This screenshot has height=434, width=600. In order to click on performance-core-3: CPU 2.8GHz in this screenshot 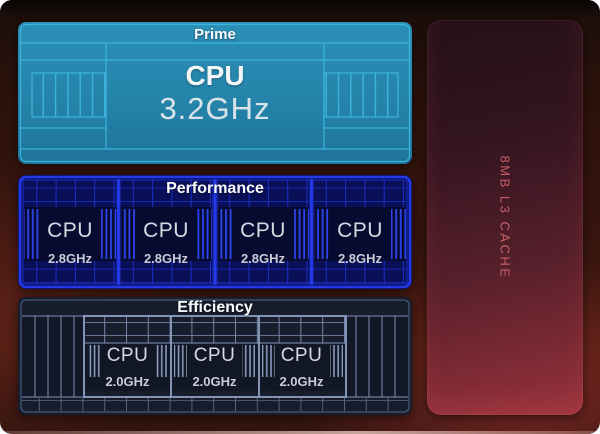, I will do `click(263, 232)`.